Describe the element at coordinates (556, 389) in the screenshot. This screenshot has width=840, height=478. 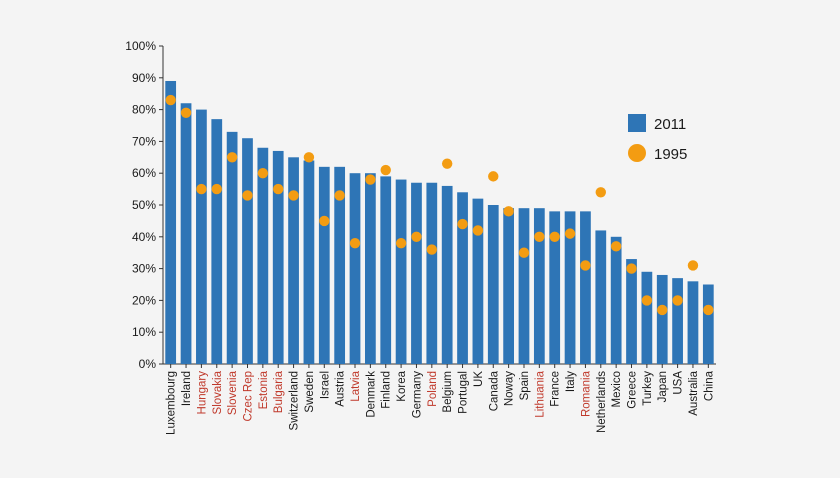
I see `category-label: France` at that location.